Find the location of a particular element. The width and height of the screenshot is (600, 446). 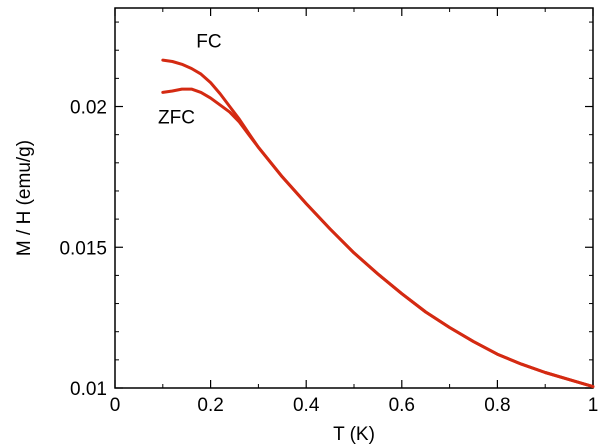

y-axis-label: M / H (emu/g) is located at coordinates (24, 198).